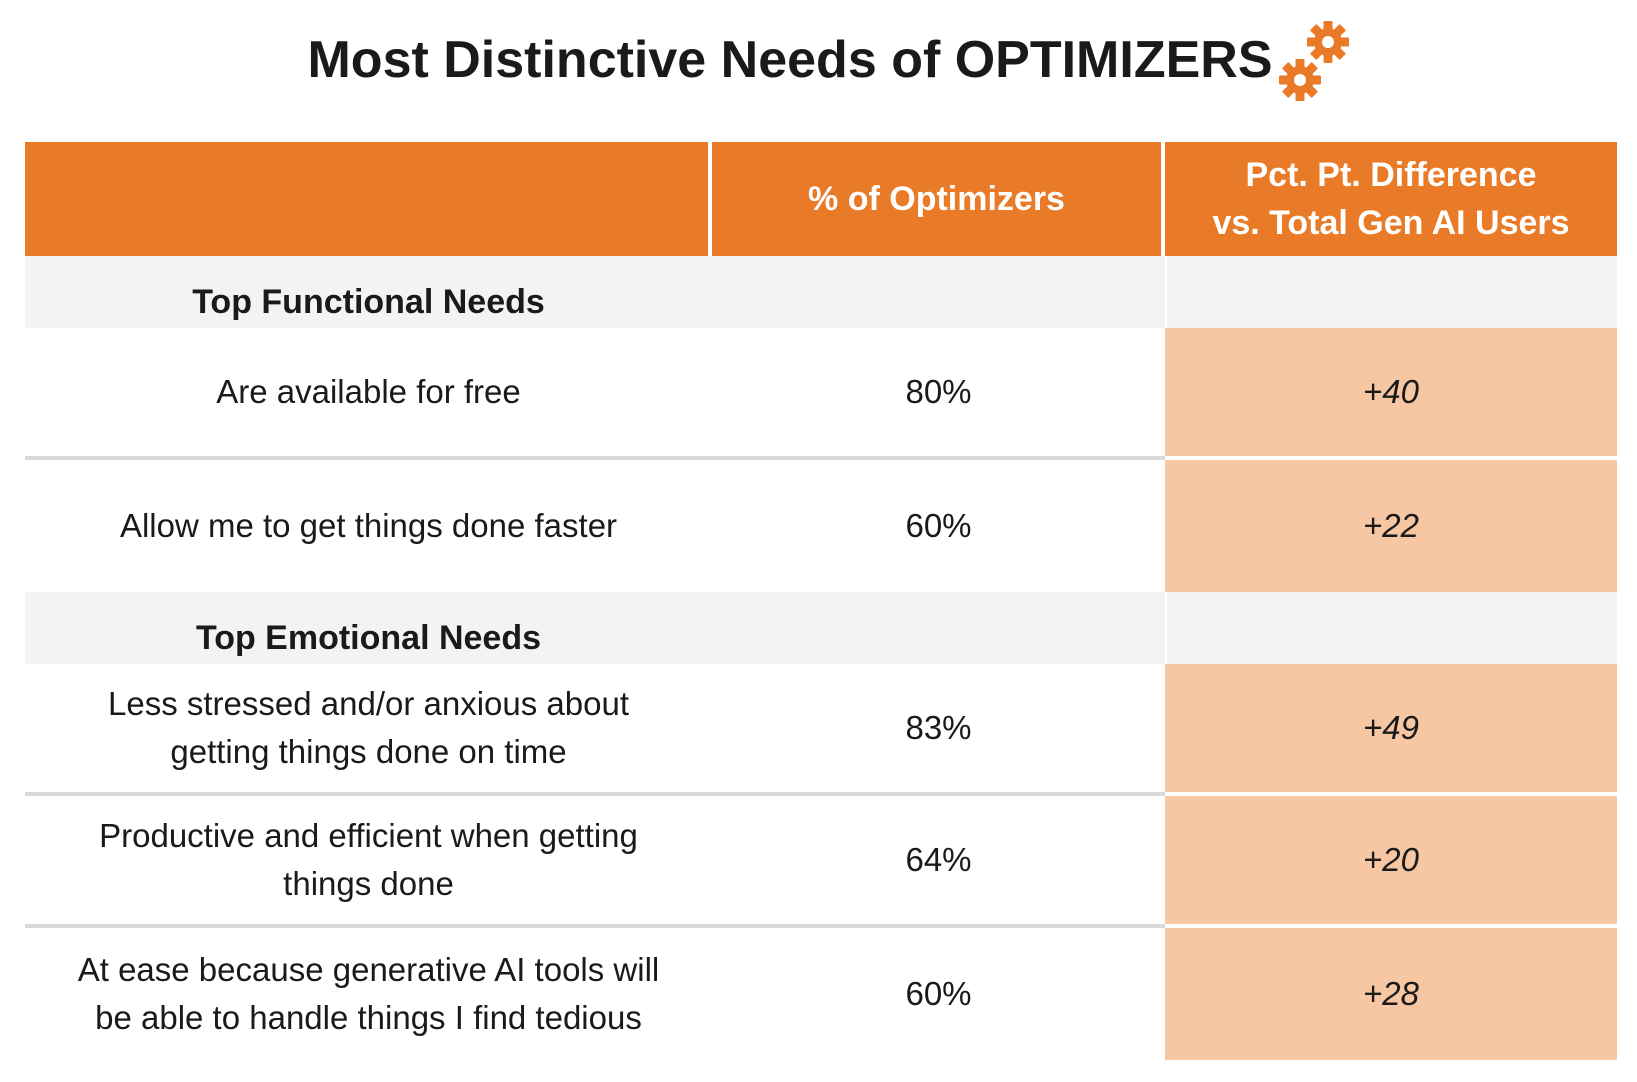  Describe the element at coordinates (938, 199) in the screenshot. I see `header-pct-optimizers: % of Optimizers` at that location.